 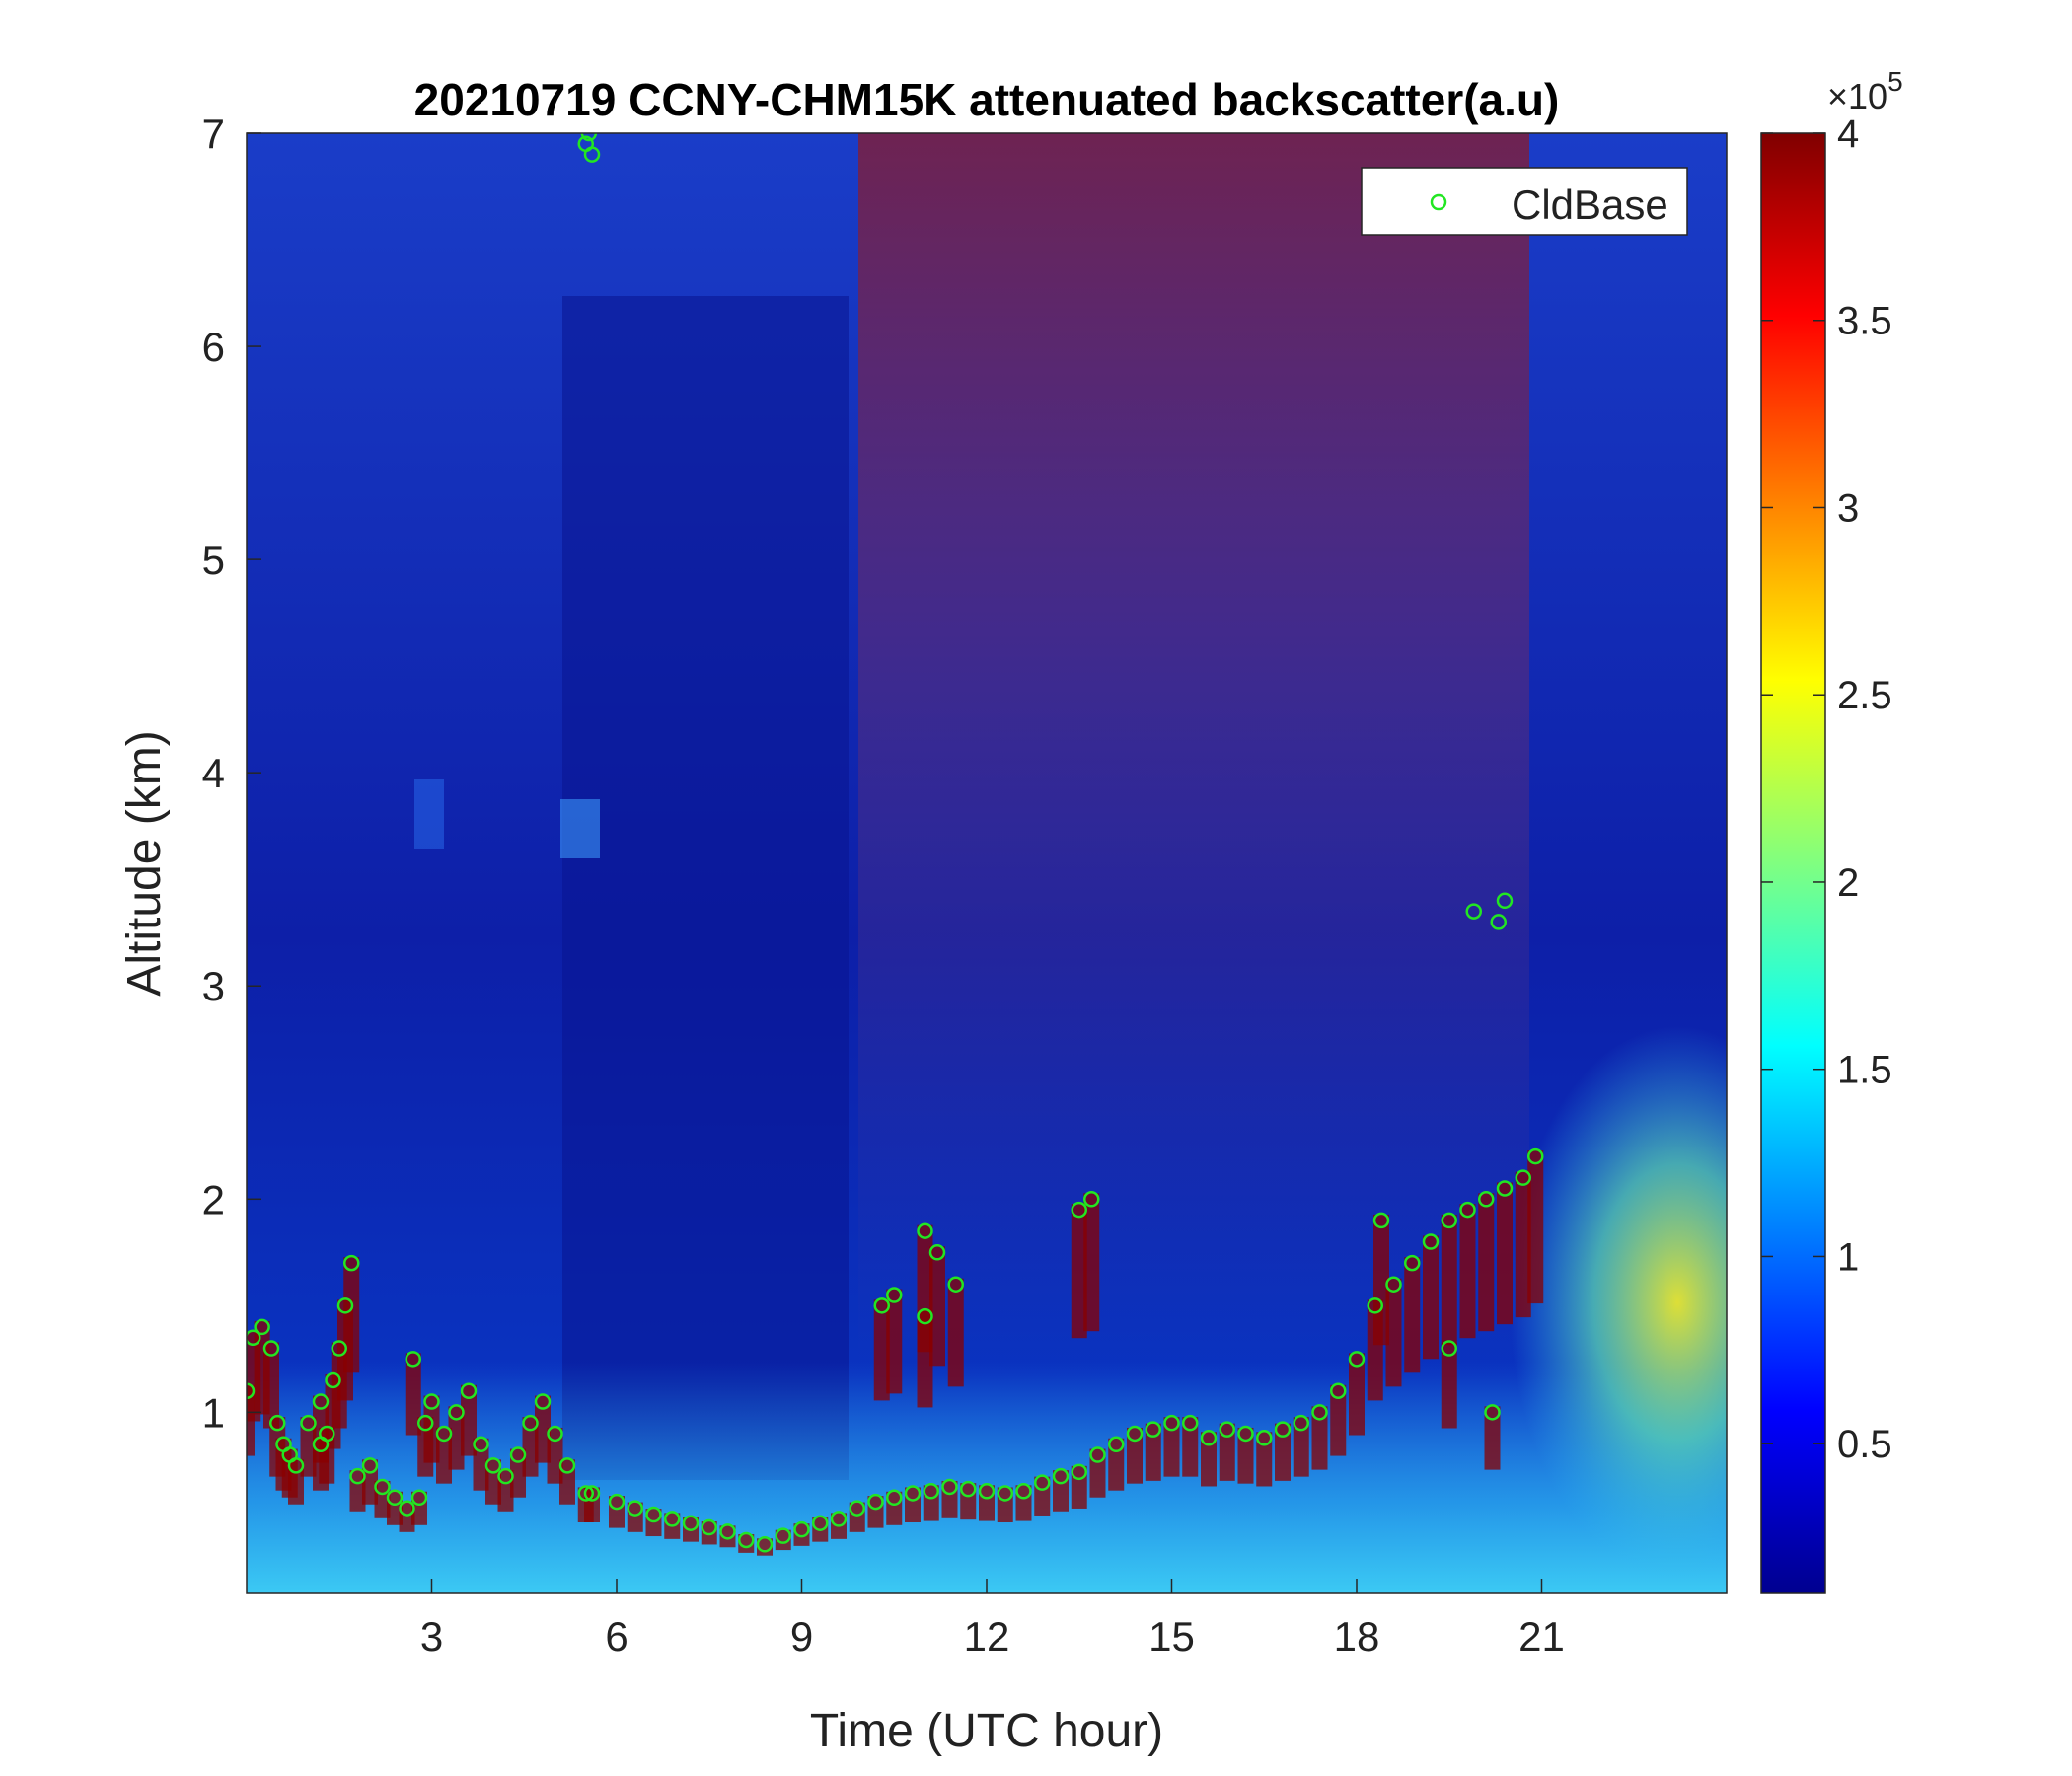 What do you see at coordinates (1865, 91) in the screenshot?
I see `colorbar-exponent: ×10⁵` at bounding box center [1865, 91].